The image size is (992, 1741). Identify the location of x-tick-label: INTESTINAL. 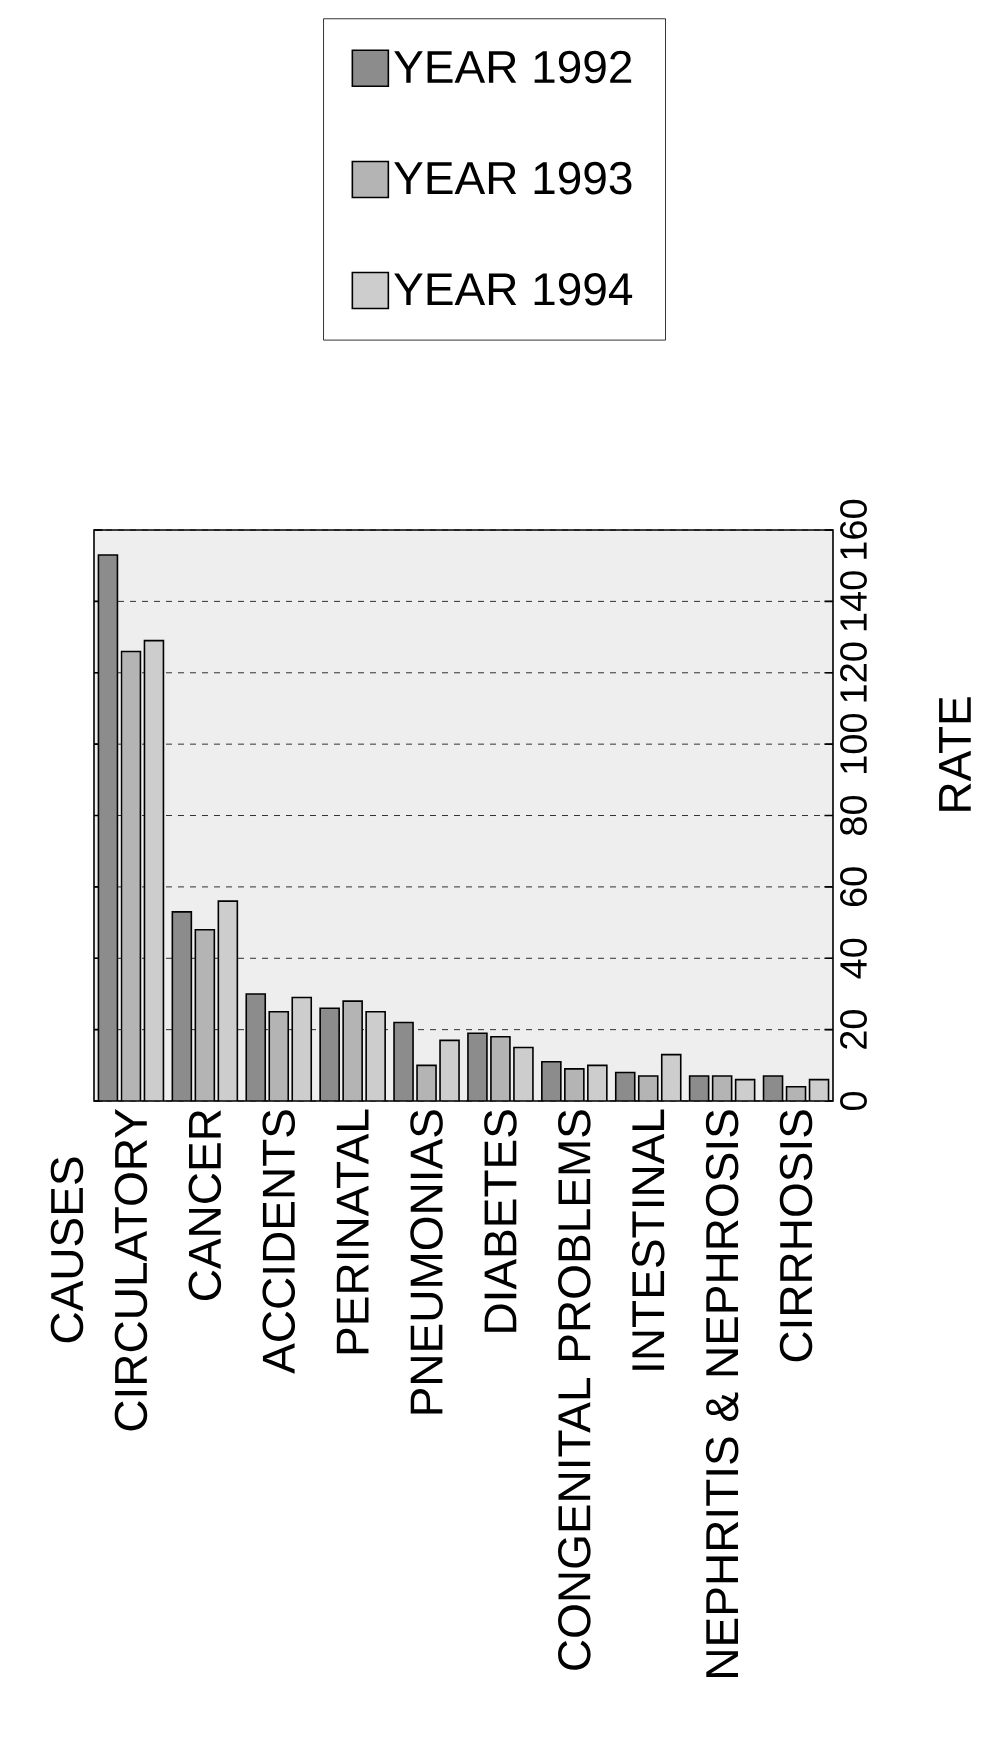
(648, 1239).